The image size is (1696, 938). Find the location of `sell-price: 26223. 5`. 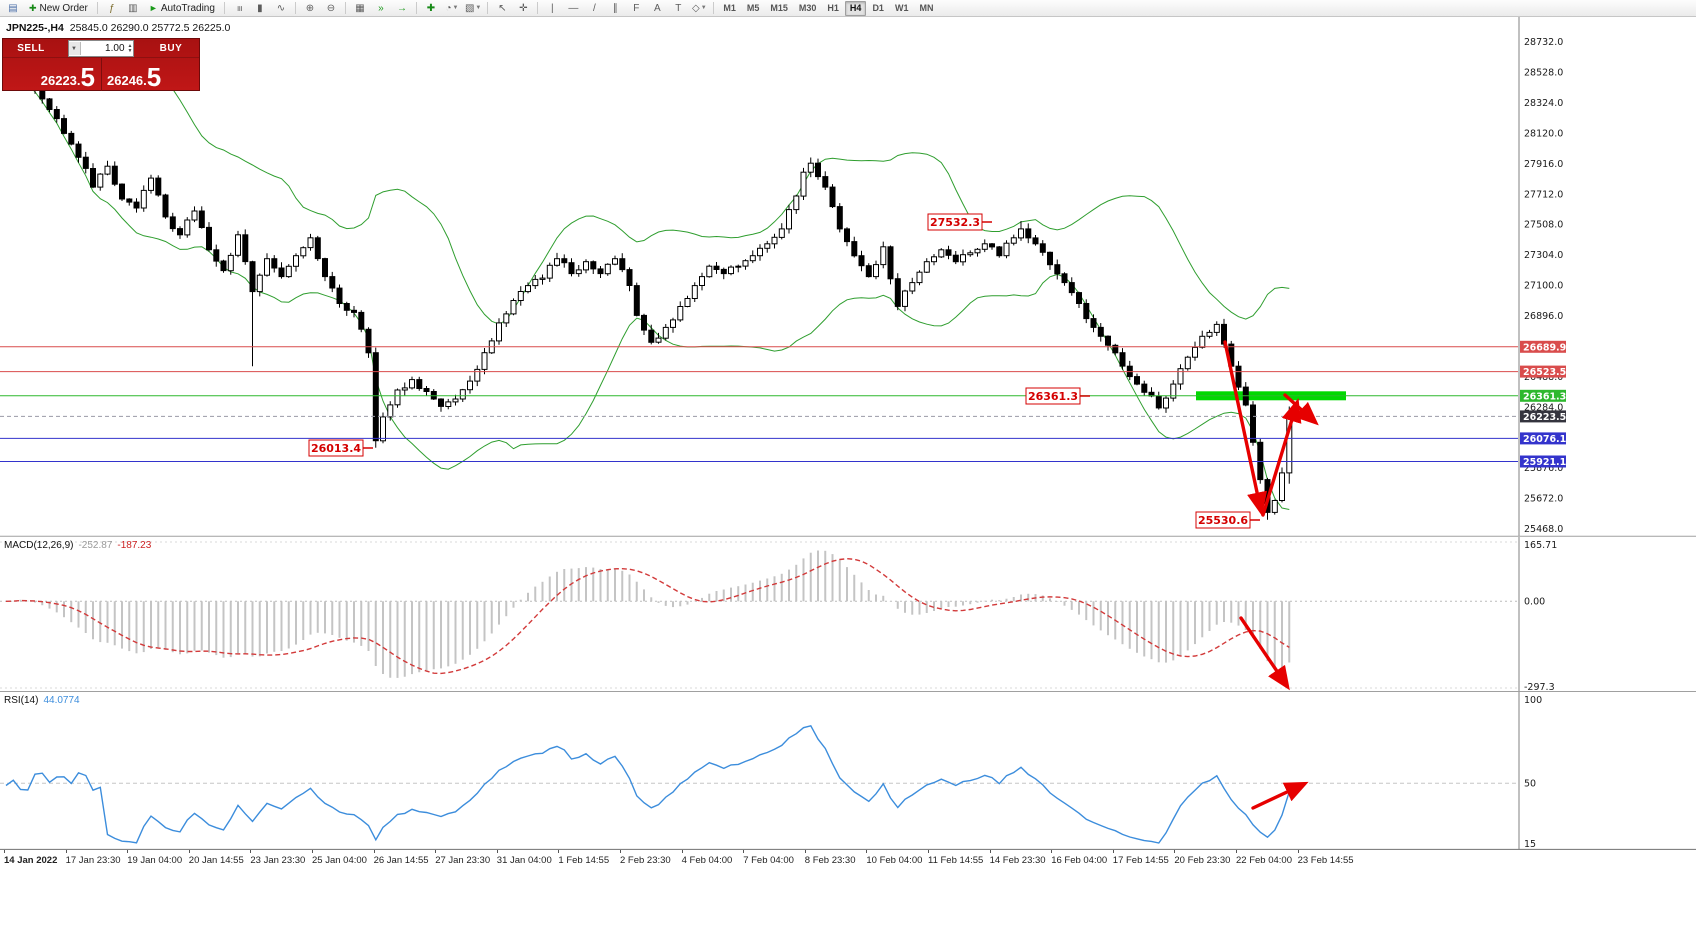

sell-price: 26223. 5 is located at coordinates (68, 77).